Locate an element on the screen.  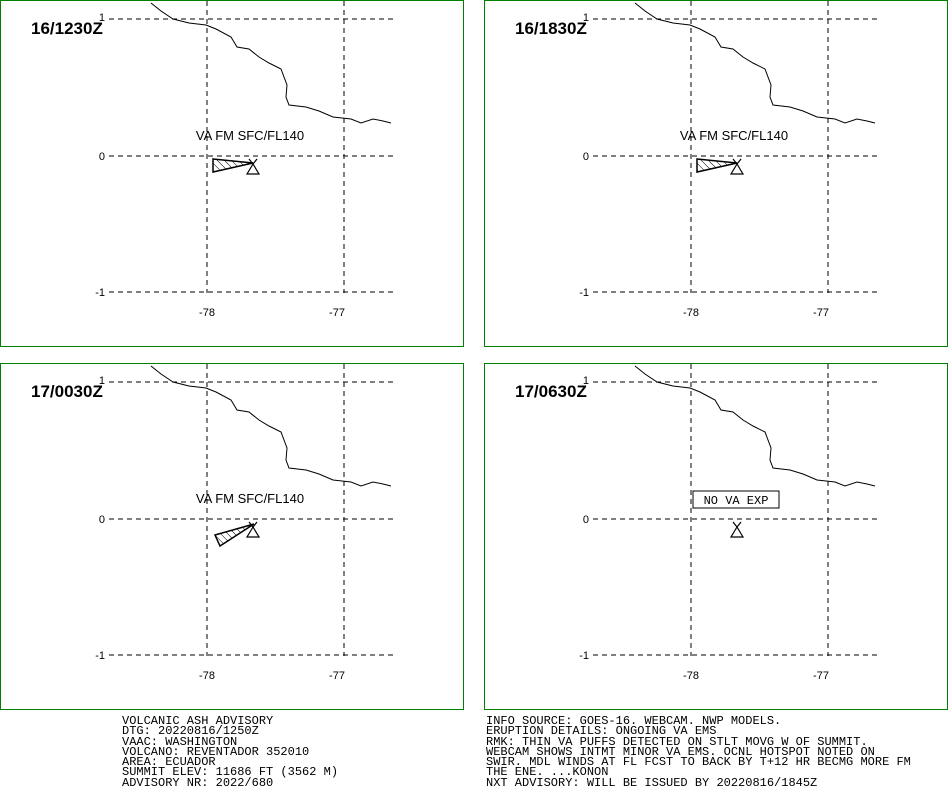
valid-time-label: 16/1830Z is located at coordinates (551, 28).